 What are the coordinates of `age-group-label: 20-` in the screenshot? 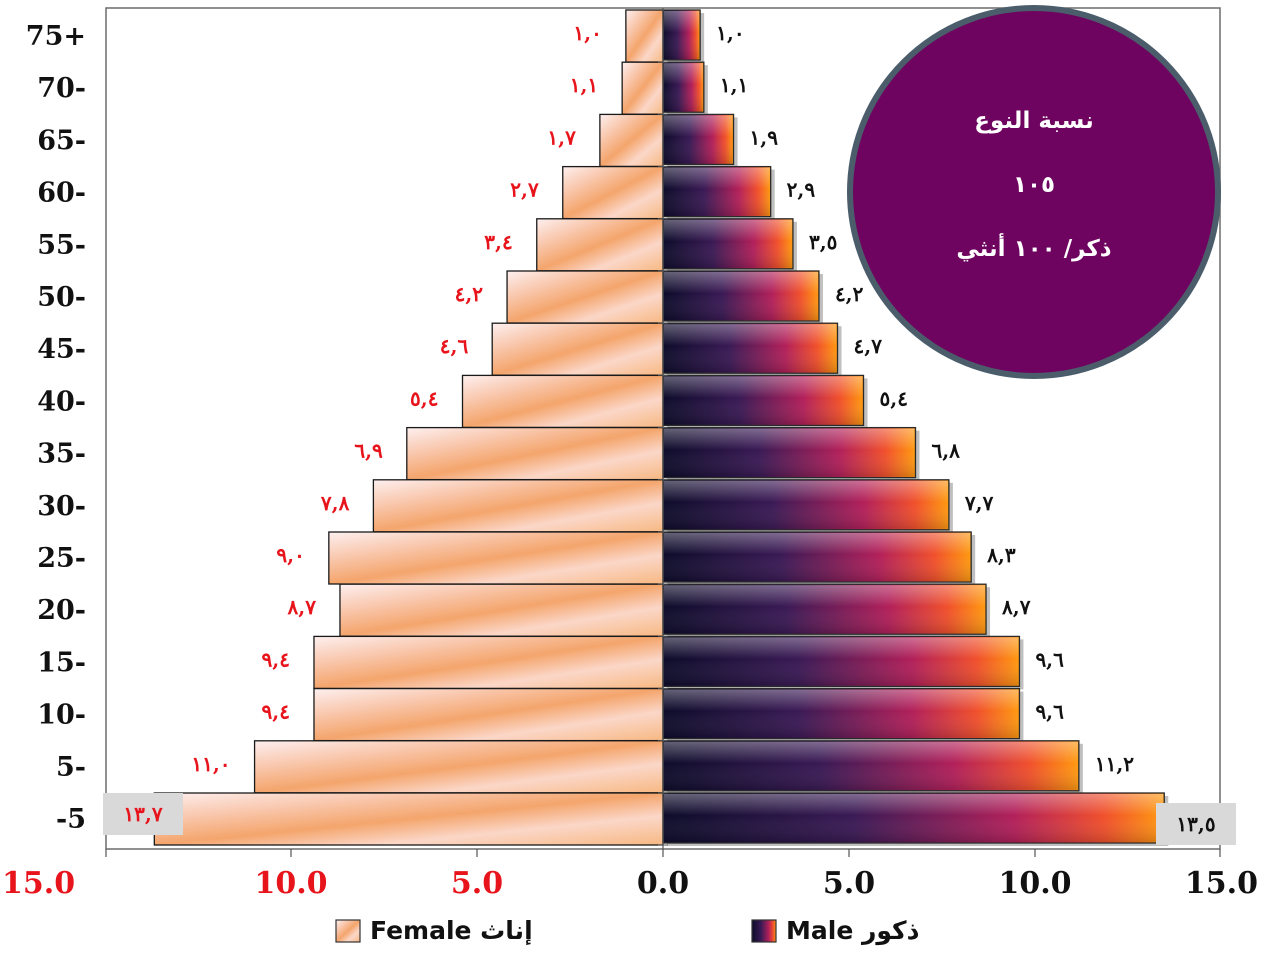 It's located at (61, 610).